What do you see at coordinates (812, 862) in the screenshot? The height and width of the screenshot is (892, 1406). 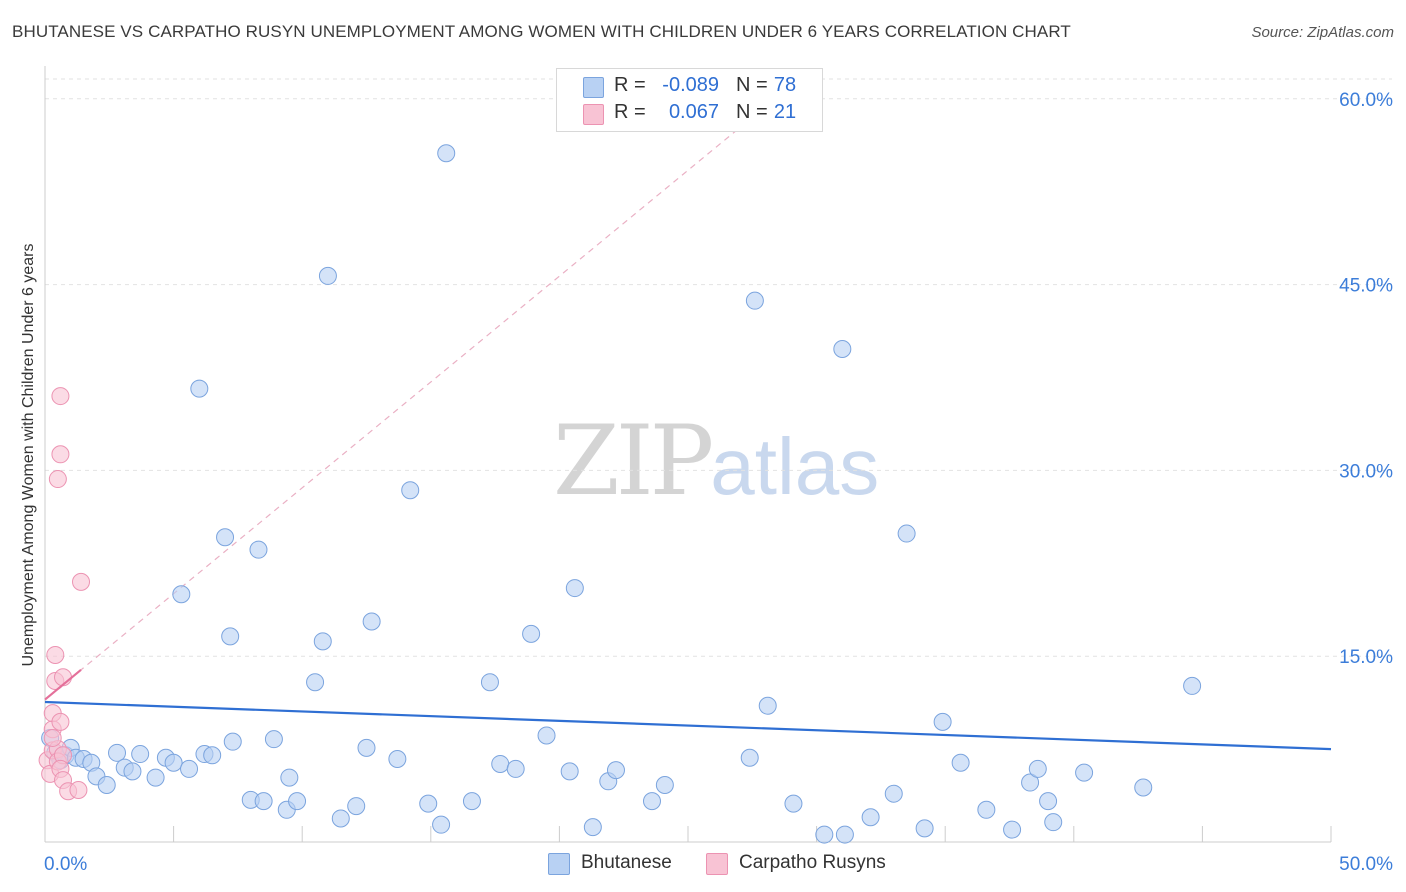 I see `legend-item-label: Carpatho Rusyns` at bounding box center [812, 862].